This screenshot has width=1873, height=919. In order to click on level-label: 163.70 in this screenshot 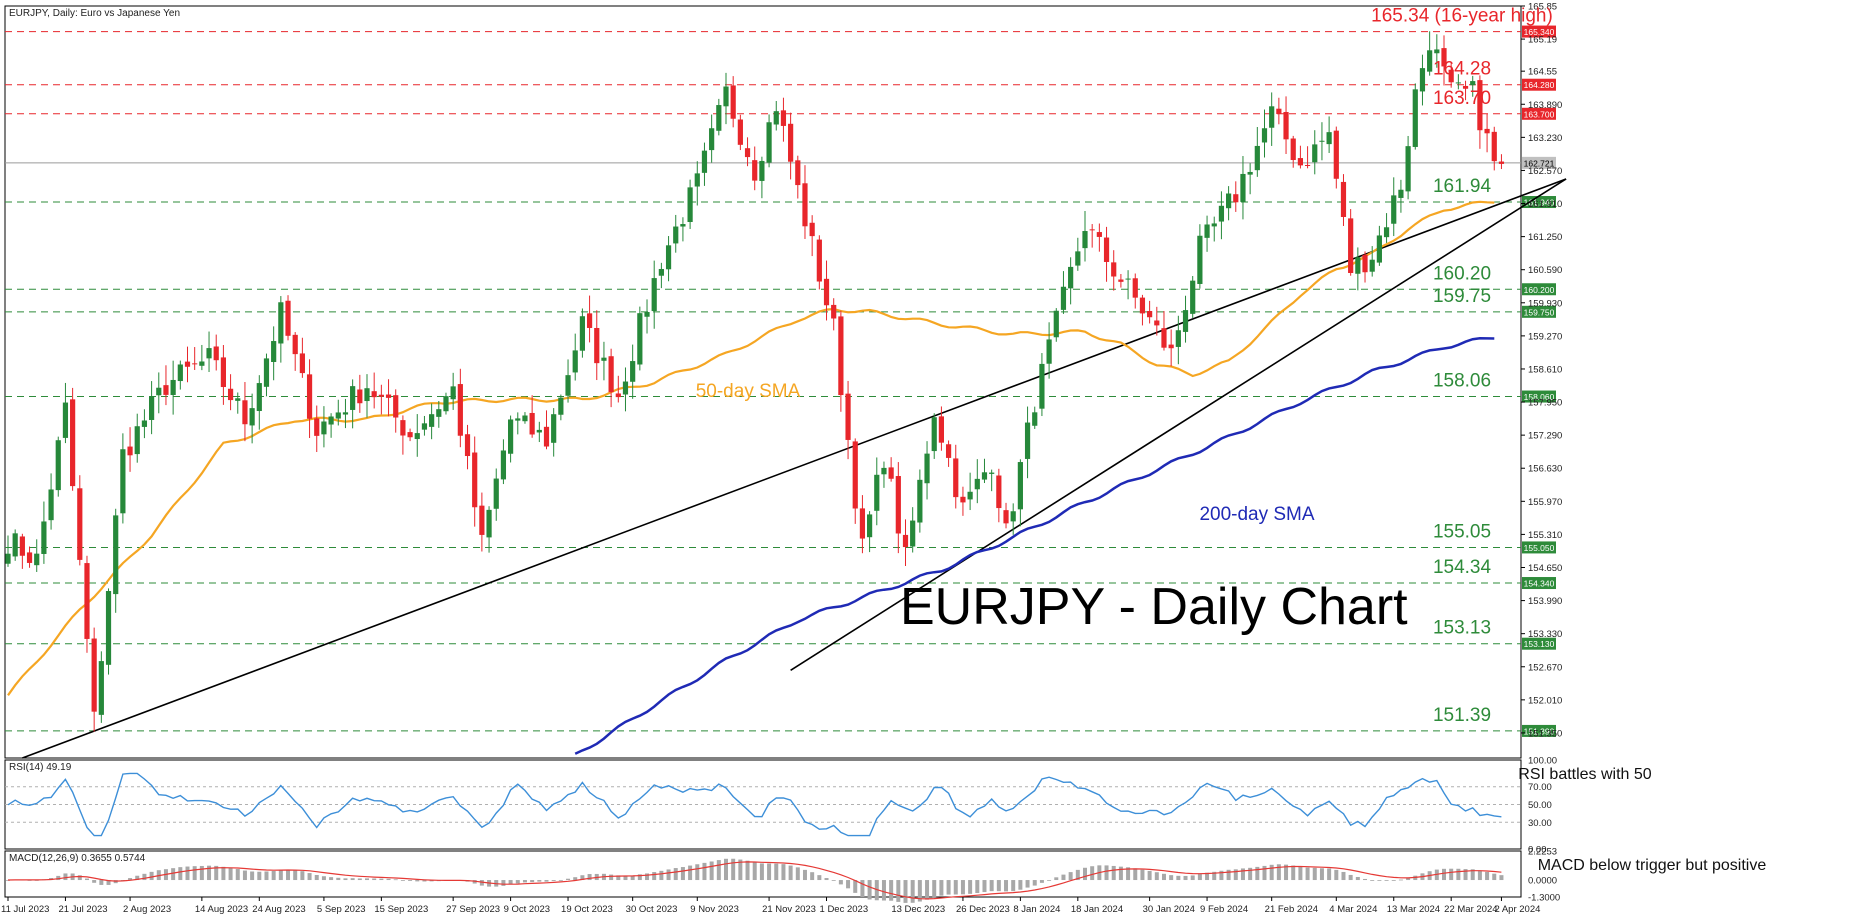, I will do `click(1462, 98)`.